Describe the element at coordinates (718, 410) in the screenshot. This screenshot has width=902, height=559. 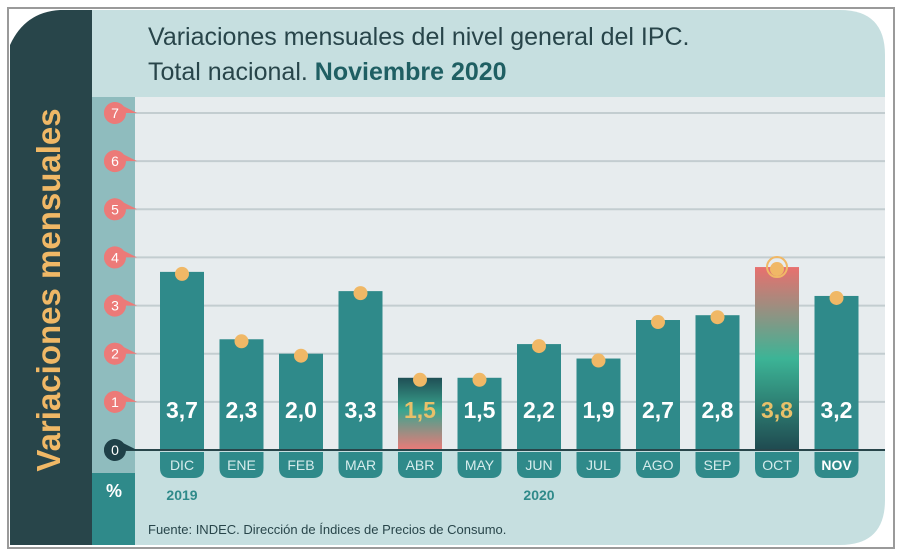
I see `bar-value-label: 2,8` at that location.